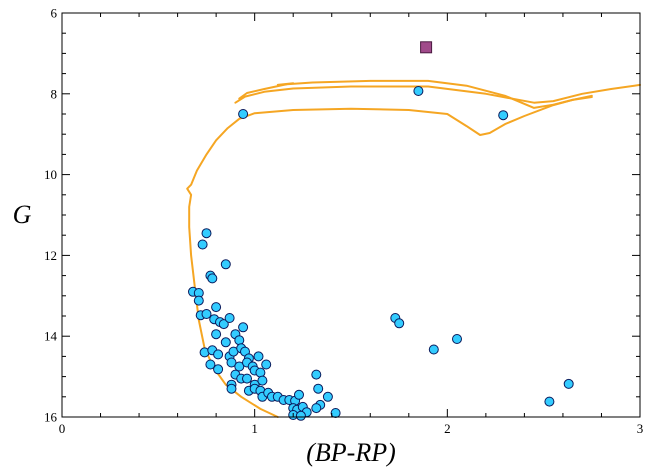 The height and width of the screenshot is (469, 667). What do you see at coordinates (51, 417) in the screenshot?
I see `y-tick-label: 16` at bounding box center [51, 417].